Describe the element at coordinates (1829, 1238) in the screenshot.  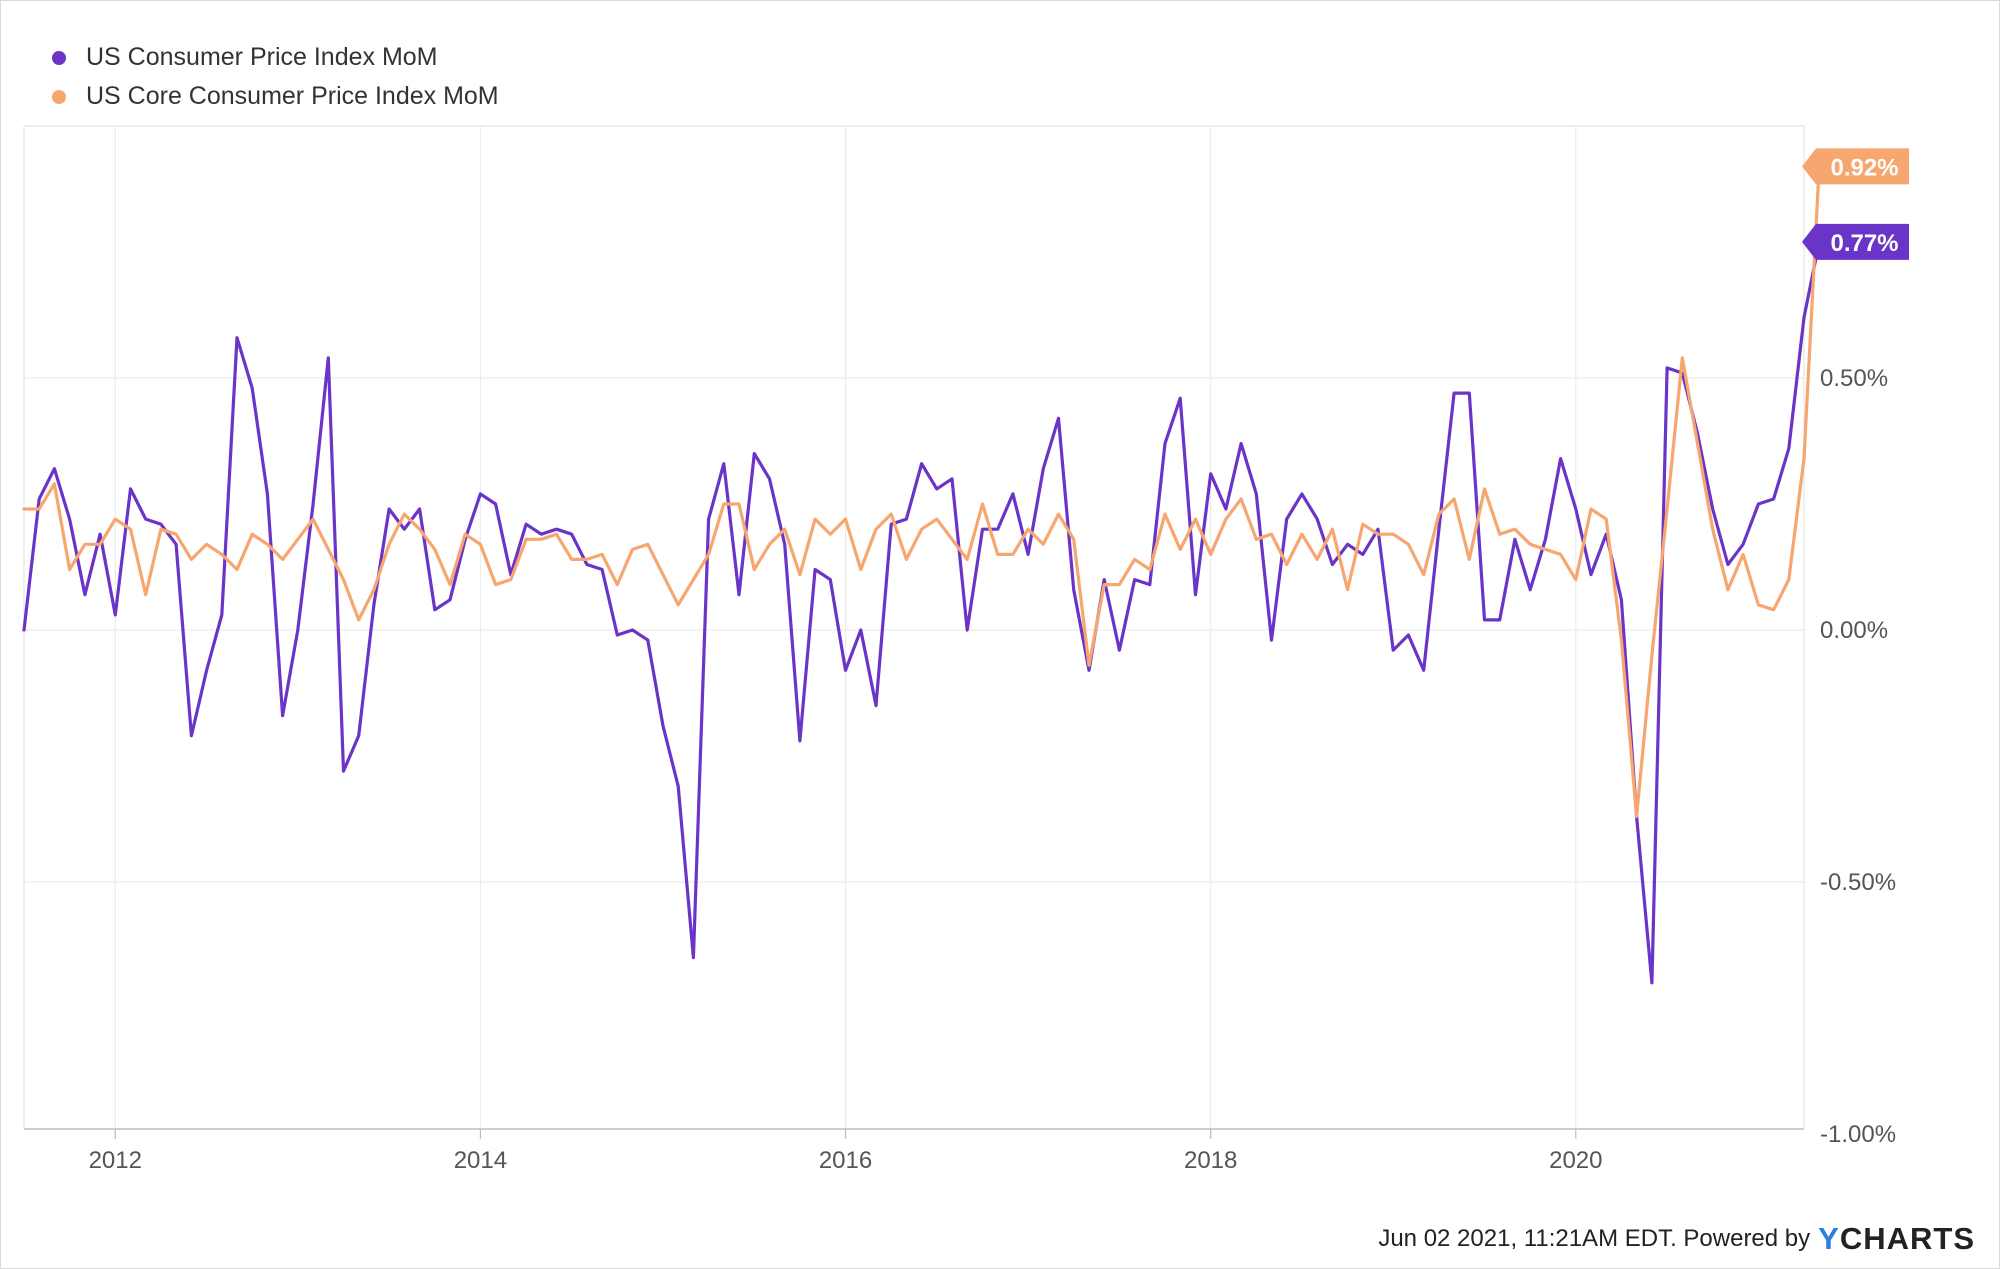
I see `ycharts-logo-y: Y` at that location.